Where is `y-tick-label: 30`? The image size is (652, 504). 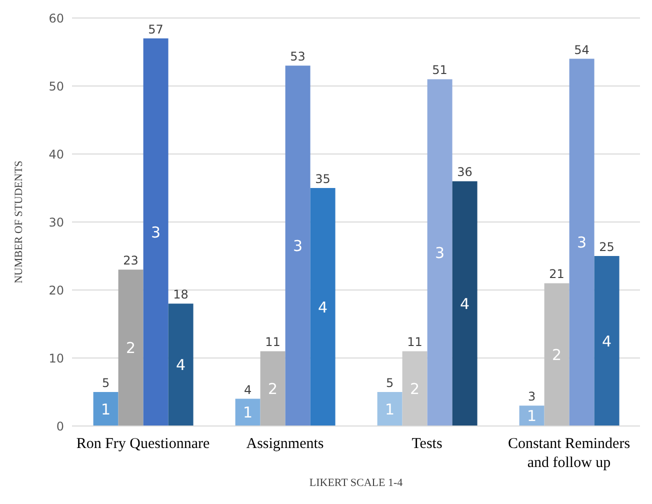
y-tick-label: 30 is located at coordinates (56, 222).